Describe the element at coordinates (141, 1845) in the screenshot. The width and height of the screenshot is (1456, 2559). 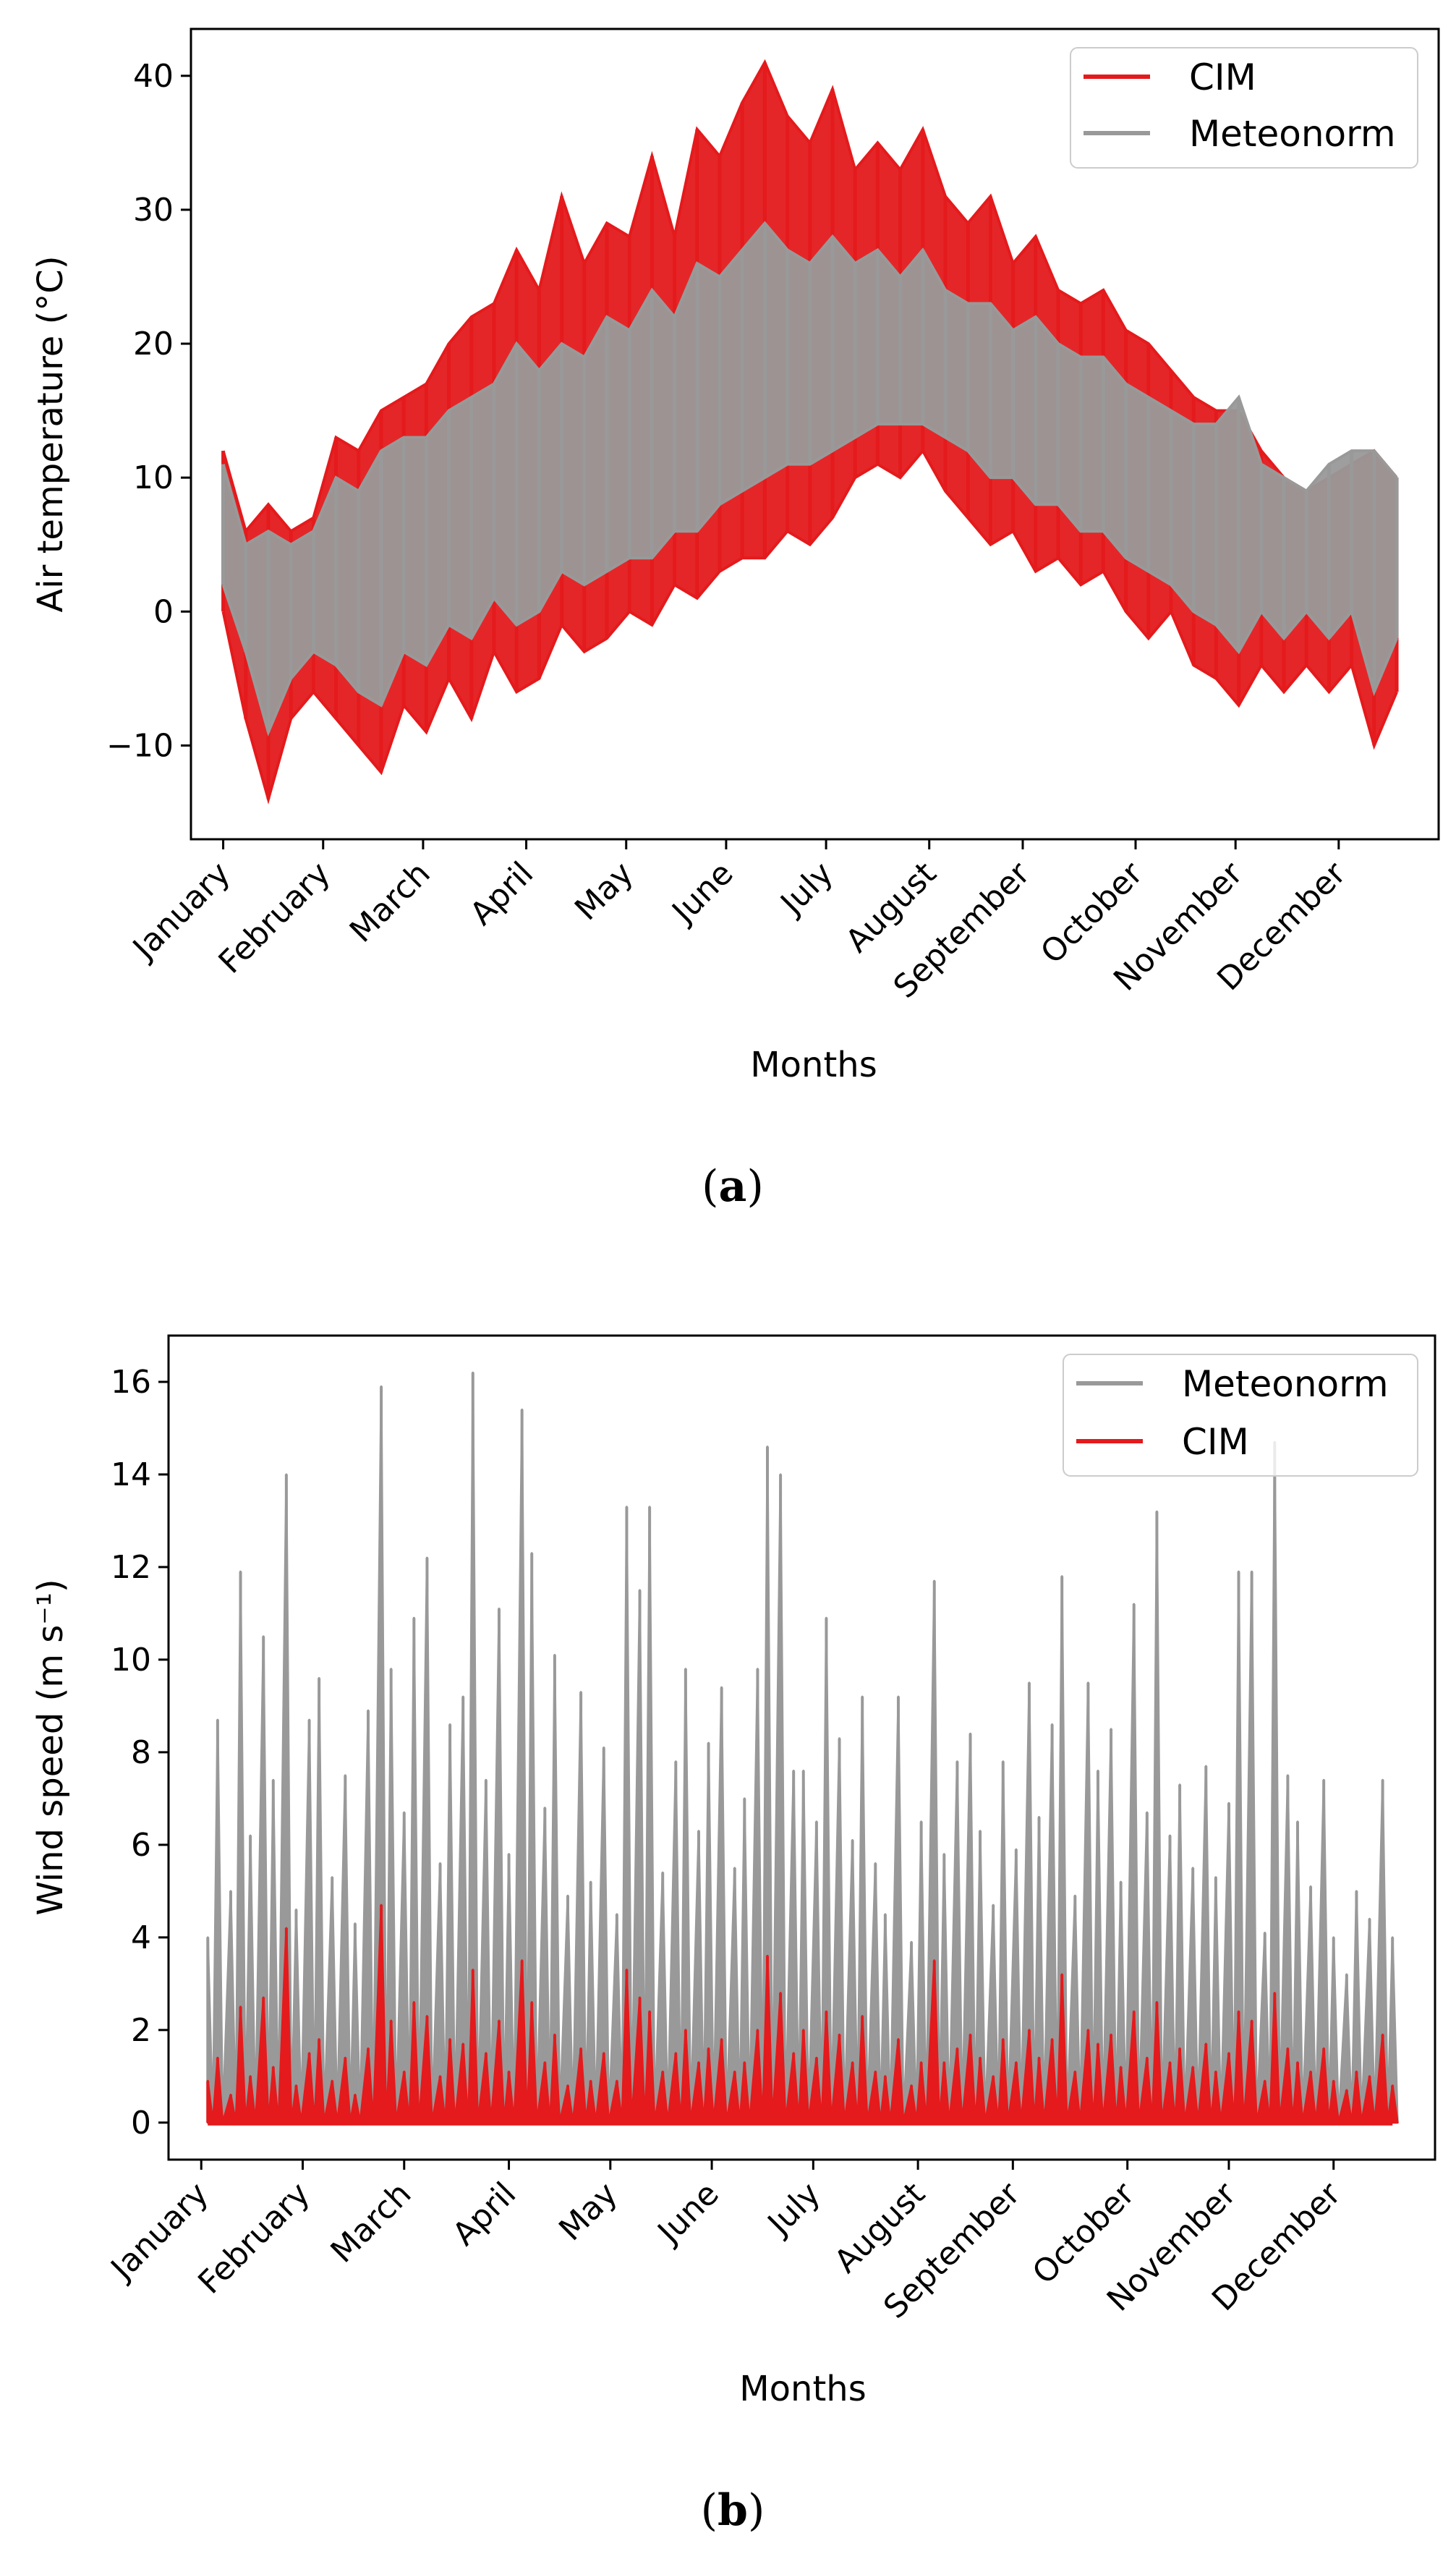
I see `y-tick-label: 6` at that location.